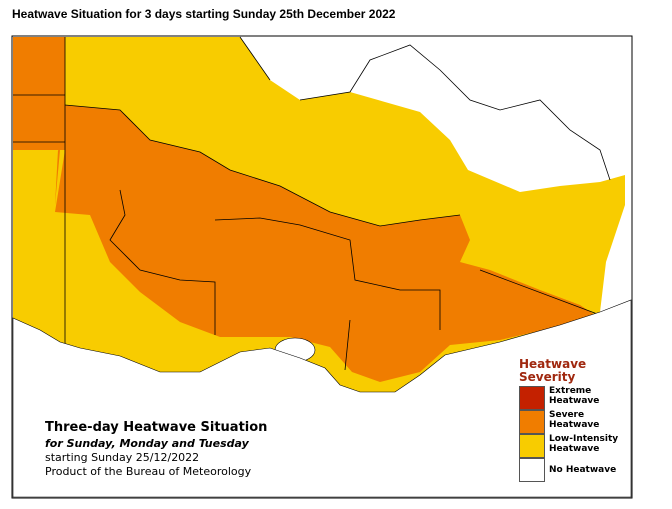 This screenshot has width=672, height=509. I want to click on legend-label: No Heatwave, so click(583, 470).